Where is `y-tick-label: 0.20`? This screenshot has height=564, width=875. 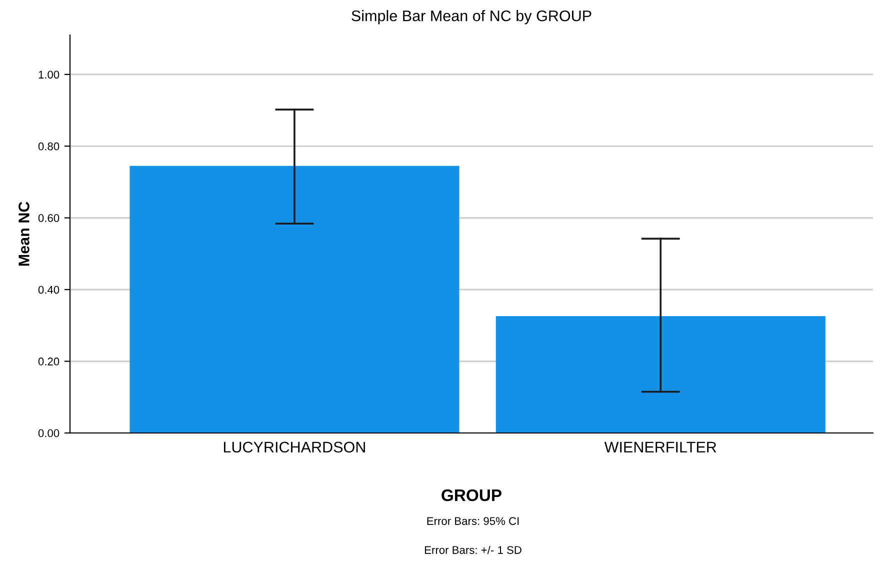 y-tick-label: 0.20 is located at coordinates (49, 362).